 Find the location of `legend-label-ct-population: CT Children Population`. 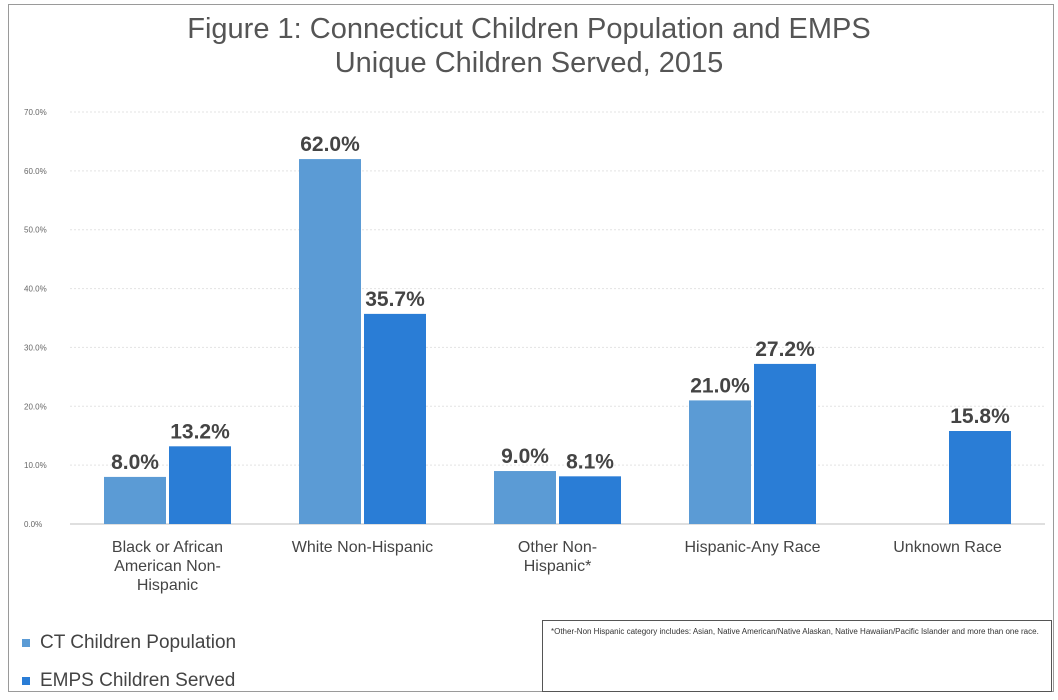

legend-label-ct-population: CT Children Population is located at coordinates (138, 642).